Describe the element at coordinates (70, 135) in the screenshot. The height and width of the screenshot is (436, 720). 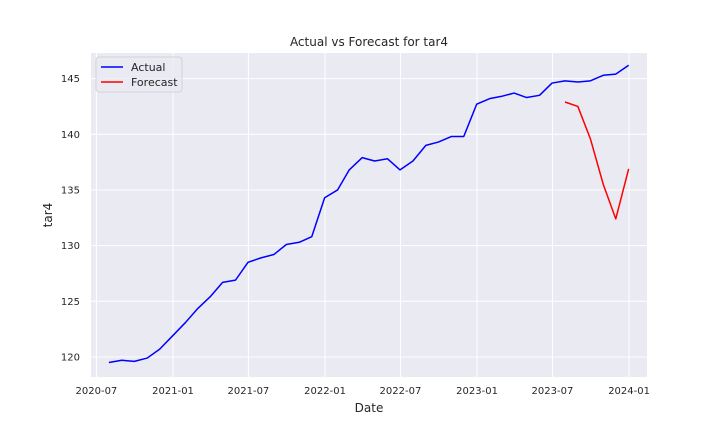
I see `y-tick-label: 140` at that location.